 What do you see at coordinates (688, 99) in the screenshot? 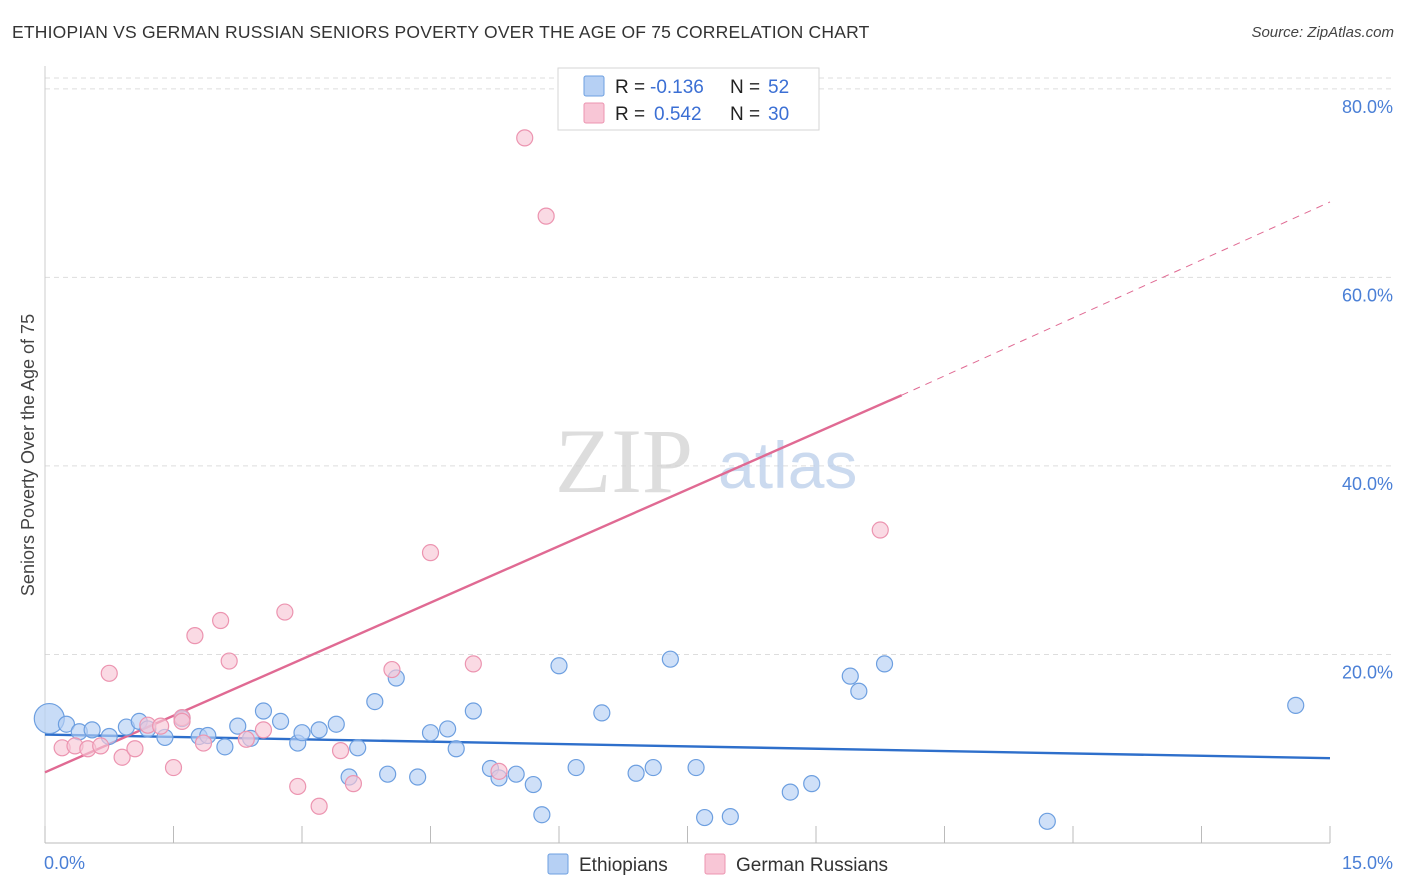
I see `stats-box: R = -0.136 N = 52 R = 0.542 N = 30` at bounding box center [688, 99].